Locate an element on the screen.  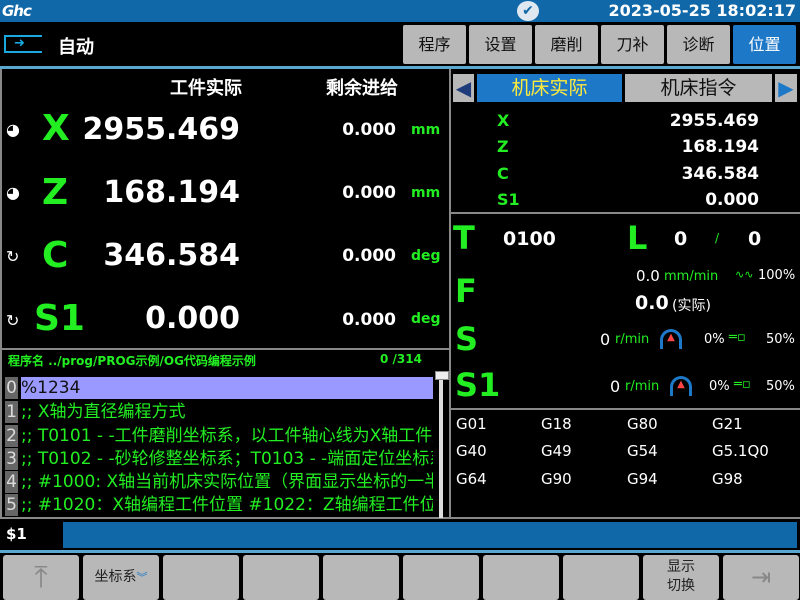
machine-value-c: 346.584 is located at coordinates (720, 174).